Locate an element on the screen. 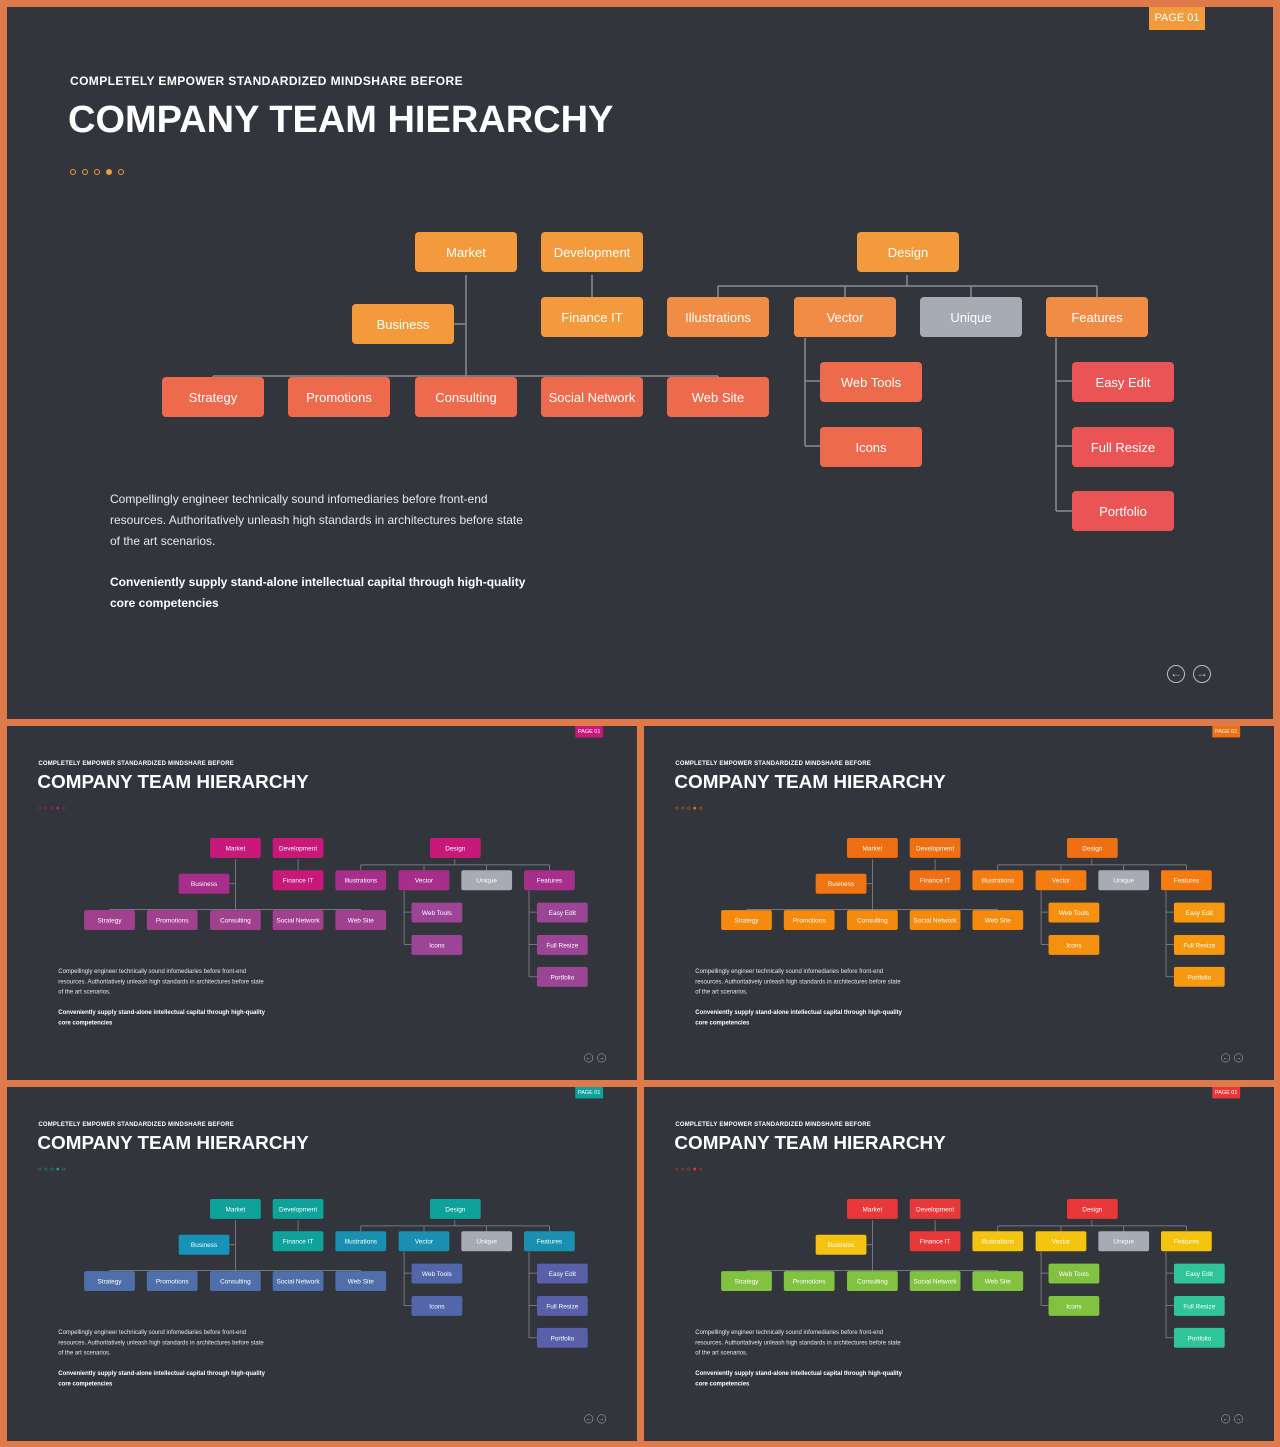 The image size is (1280, 1447). node-finance-it: Finance IT is located at coordinates (298, 1241).